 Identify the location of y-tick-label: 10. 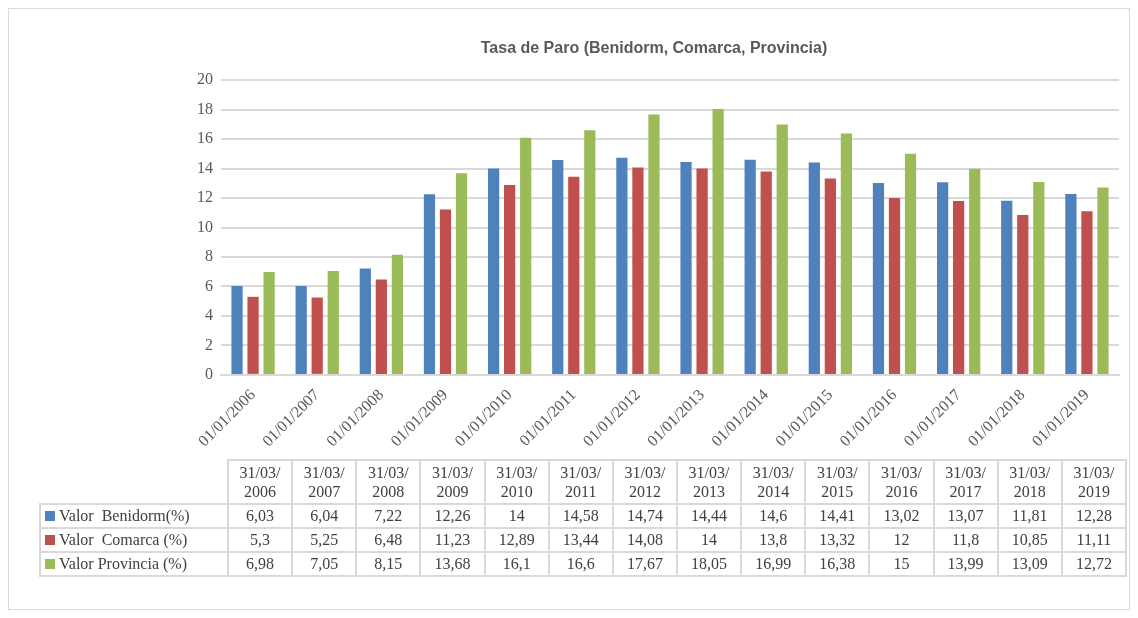
(205, 226).